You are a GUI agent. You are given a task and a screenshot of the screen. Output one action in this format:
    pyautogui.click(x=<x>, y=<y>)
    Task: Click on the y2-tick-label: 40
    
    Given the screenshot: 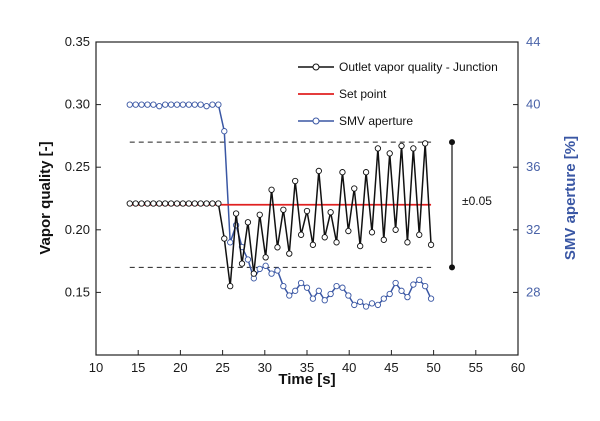 What is the action you would take?
    pyautogui.click(x=533, y=104)
    